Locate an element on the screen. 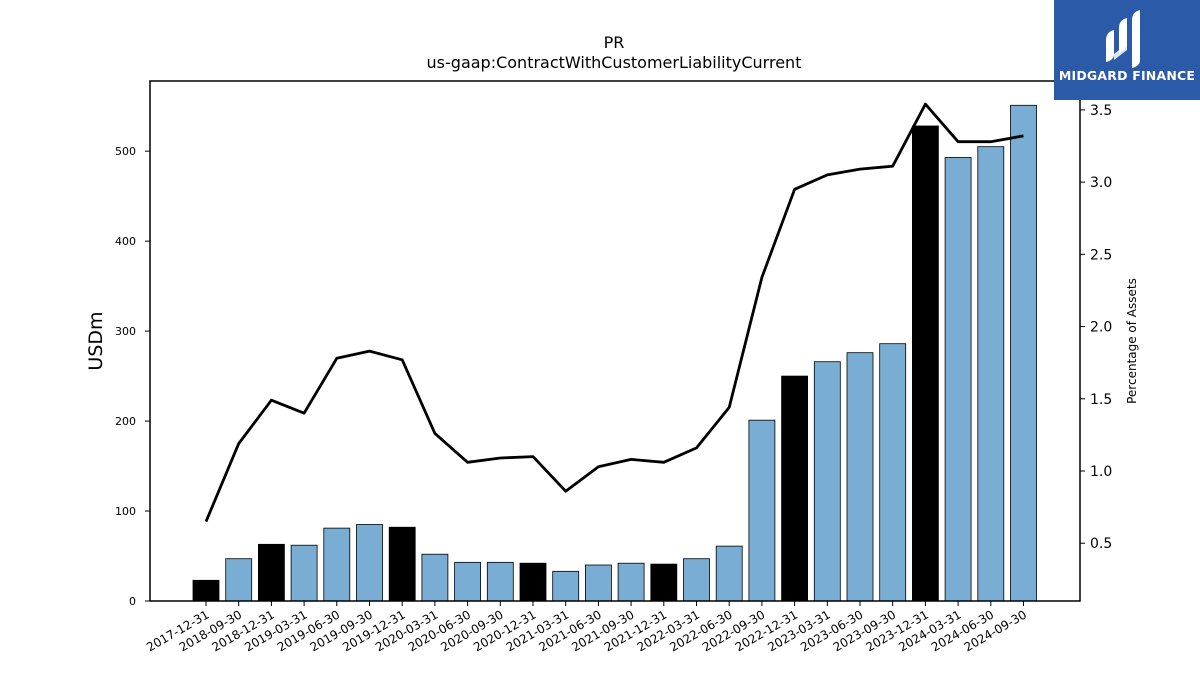  y-tick-label: 100 is located at coordinates (125, 511).